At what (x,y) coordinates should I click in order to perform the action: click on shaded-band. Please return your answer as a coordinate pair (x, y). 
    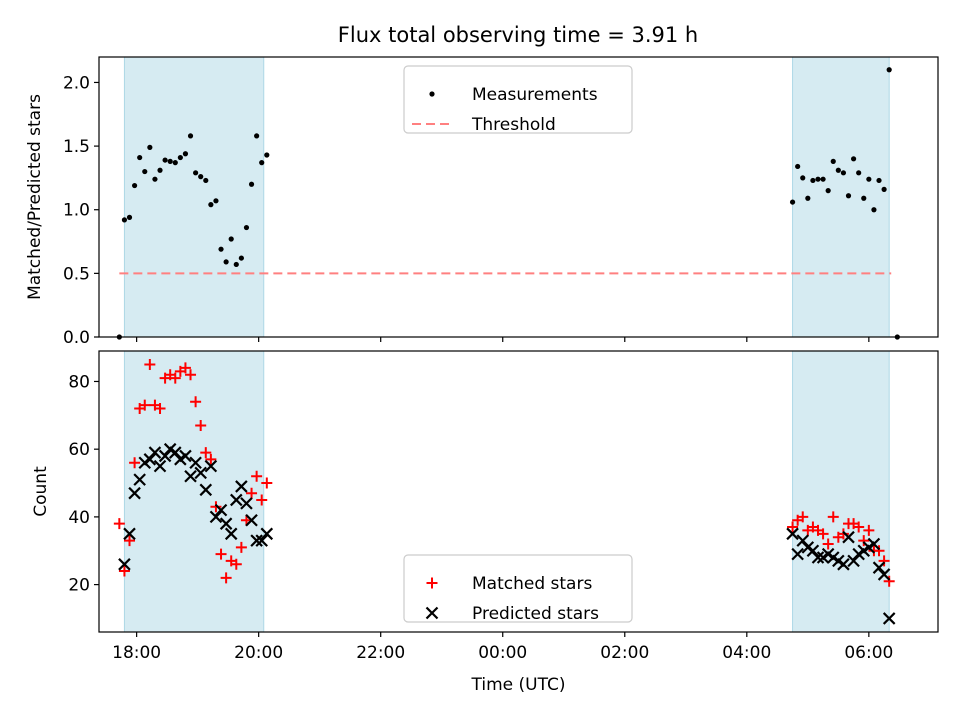
    Looking at the image, I should click on (194, 491).